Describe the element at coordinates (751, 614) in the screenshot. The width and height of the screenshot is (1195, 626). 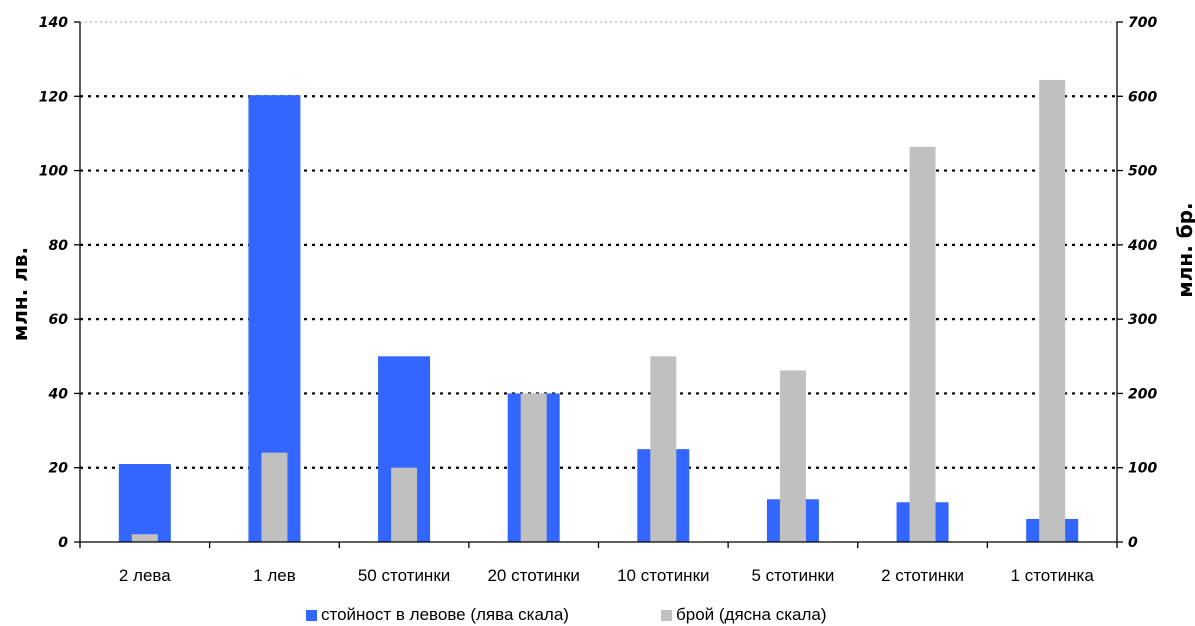
I see `legend-label-count: брой (дясна скала)` at that location.